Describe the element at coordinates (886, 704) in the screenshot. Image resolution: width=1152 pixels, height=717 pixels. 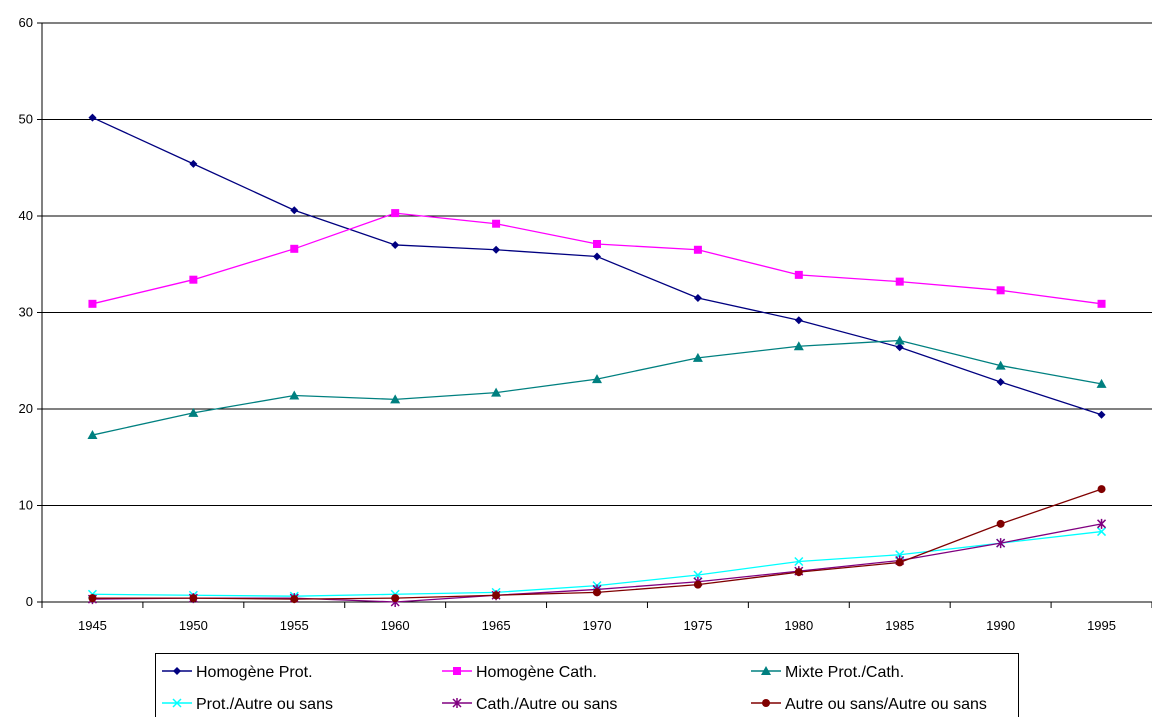
I see `legend-label: Autre ou sans/Autre ou sans` at that location.